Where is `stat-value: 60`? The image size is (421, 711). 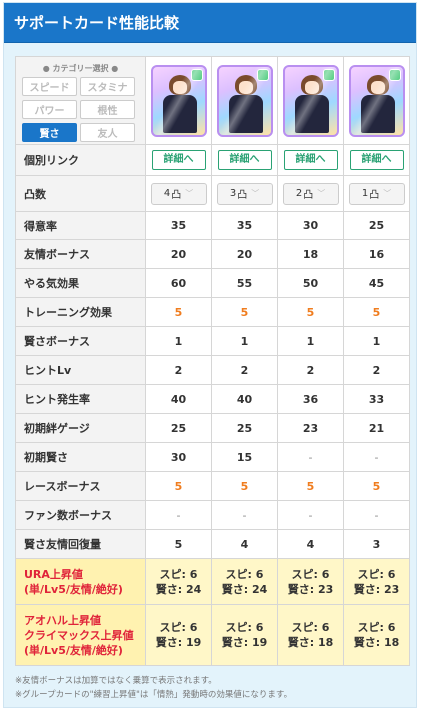 stat-value: 60 is located at coordinates (178, 283).